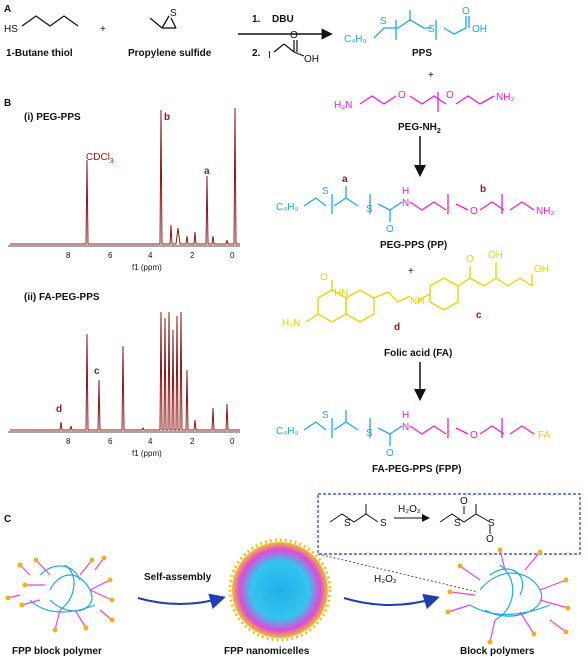 The width and height of the screenshot is (588, 660). Describe the element at coordinates (411, 271) in the screenshot. I see `plus-c: +` at that location.